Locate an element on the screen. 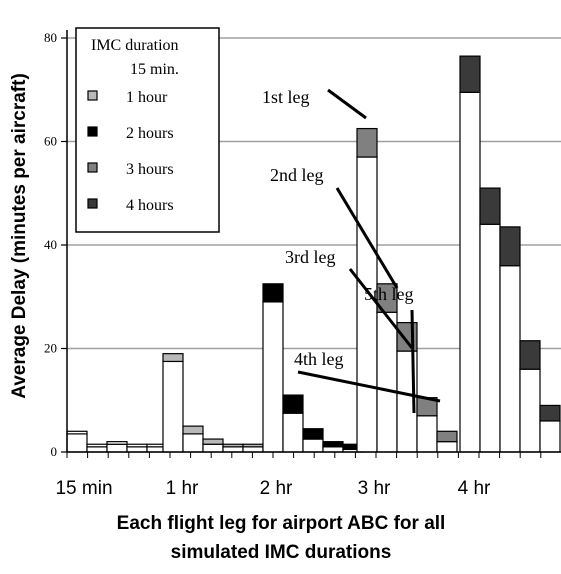 Image resolution: width=561 pixels, height=574 pixels. annotation-4th-leg-label: 4th leg is located at coordinates (319, 359).